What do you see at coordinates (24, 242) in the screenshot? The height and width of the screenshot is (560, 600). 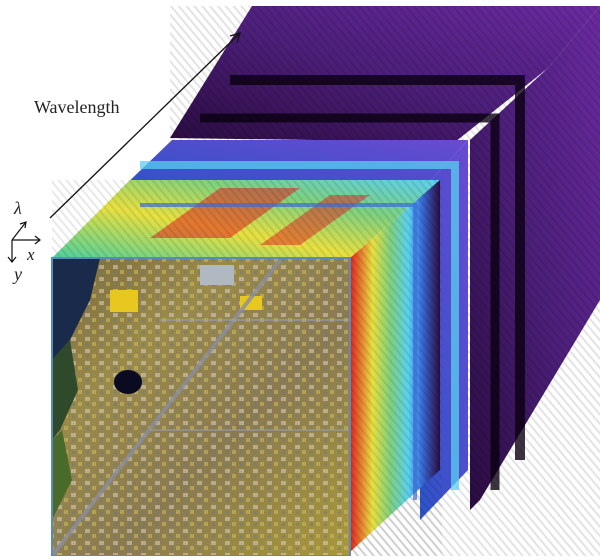 I see `axis-glyph` at bounding box center [24, 242].